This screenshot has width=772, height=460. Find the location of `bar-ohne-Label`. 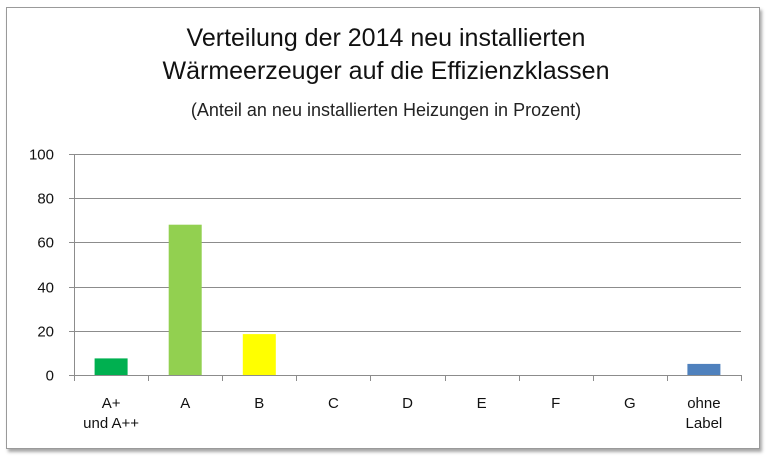

bar-ohne-Label is located at coordinates (704, 369).